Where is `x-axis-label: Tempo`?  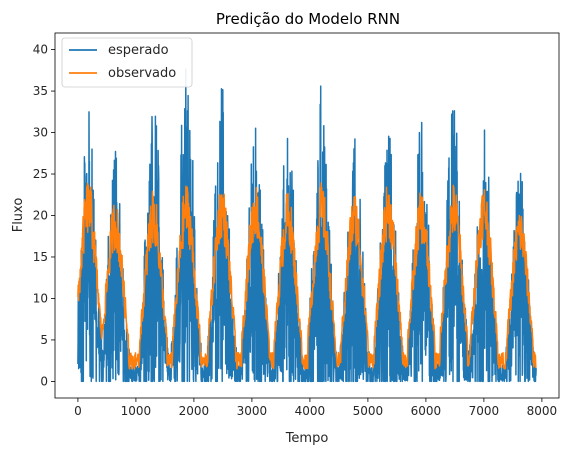
x-axis-label: Tempo is located at coordinates (307, 438).